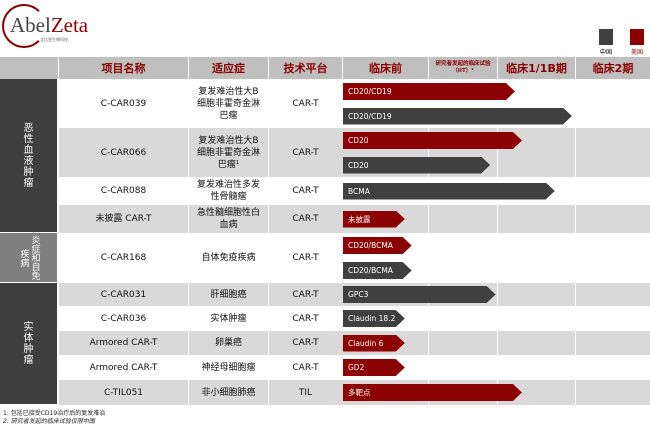 Image resolution: width=650 pixels, height=433 pixels. I want to click on cell-indication: 复发难治性大B细胞非霍奇金淋巴瘤, so click(228, 103).